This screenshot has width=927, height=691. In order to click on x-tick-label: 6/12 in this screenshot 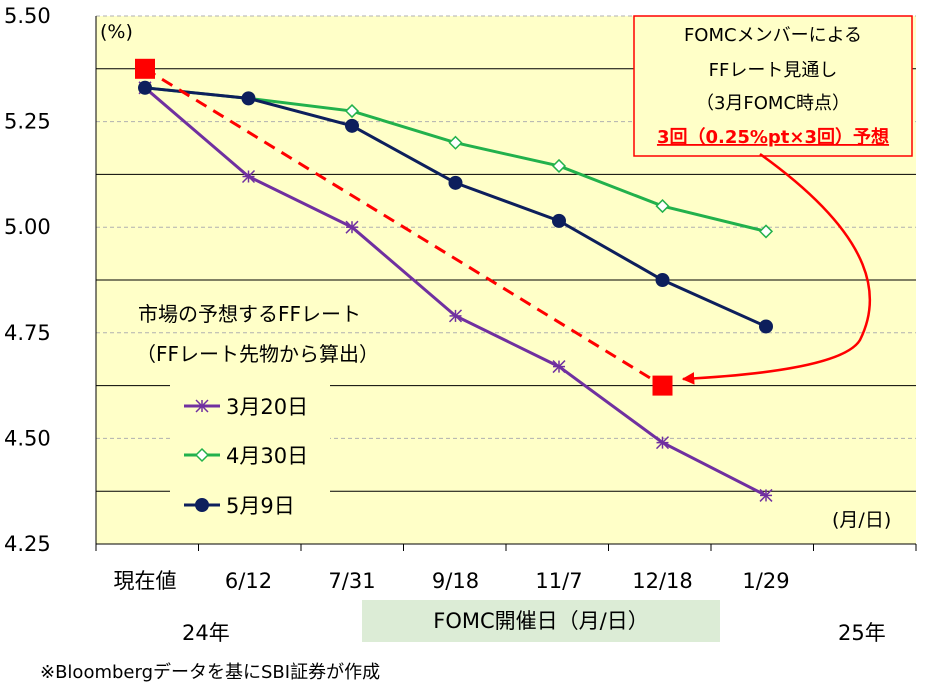, I will do `click(248, 581)`.